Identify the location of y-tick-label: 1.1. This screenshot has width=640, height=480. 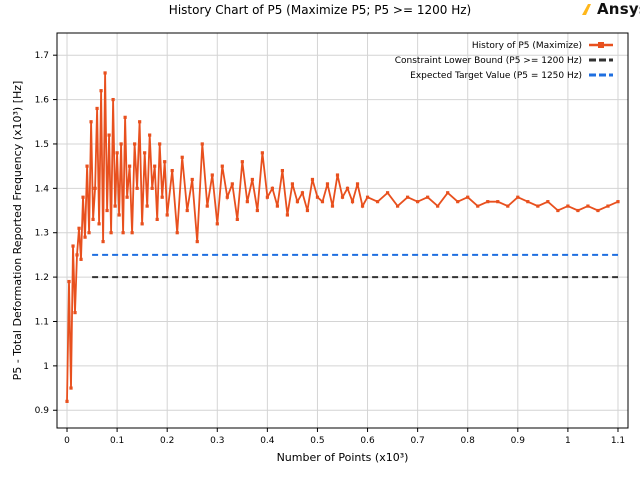
(42, 322).